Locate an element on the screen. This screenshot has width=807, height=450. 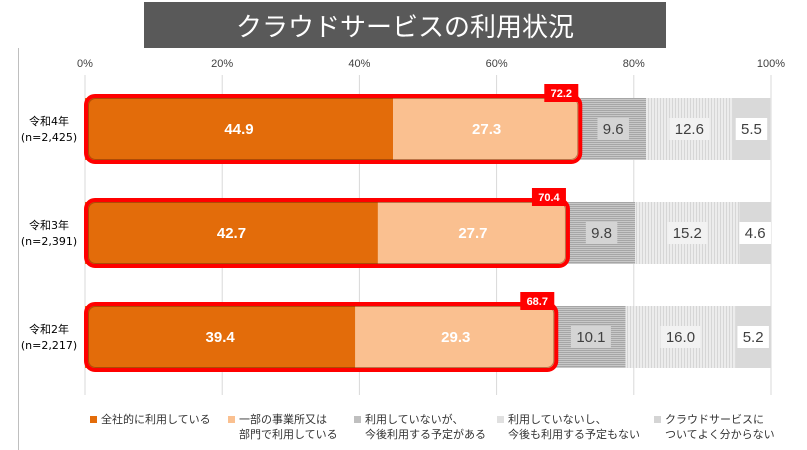
legend-item: 利用していないが、 今後利用する予定がある is located at coordinates (420, 427).